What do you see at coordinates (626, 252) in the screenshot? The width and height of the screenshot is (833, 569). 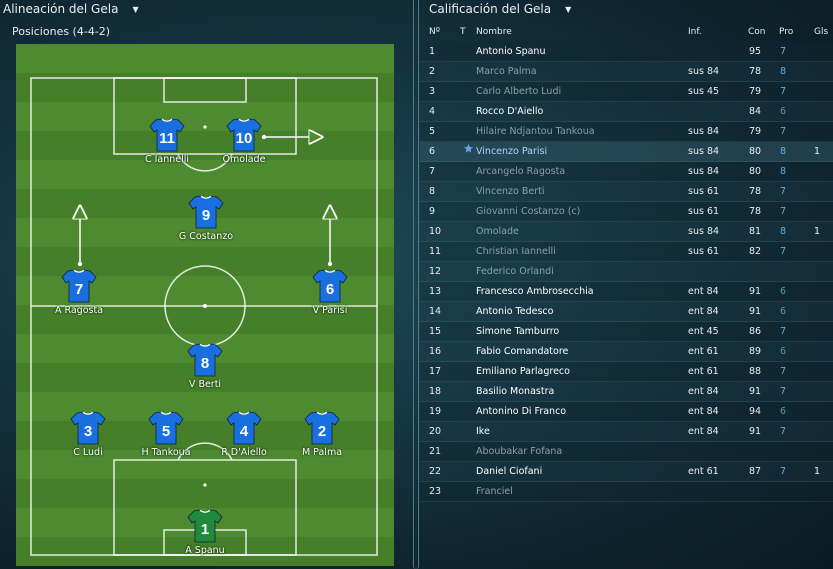 I see `table-row: 11 Christian Iannelli sus 61 82 7` at bounding box center [626, 252].